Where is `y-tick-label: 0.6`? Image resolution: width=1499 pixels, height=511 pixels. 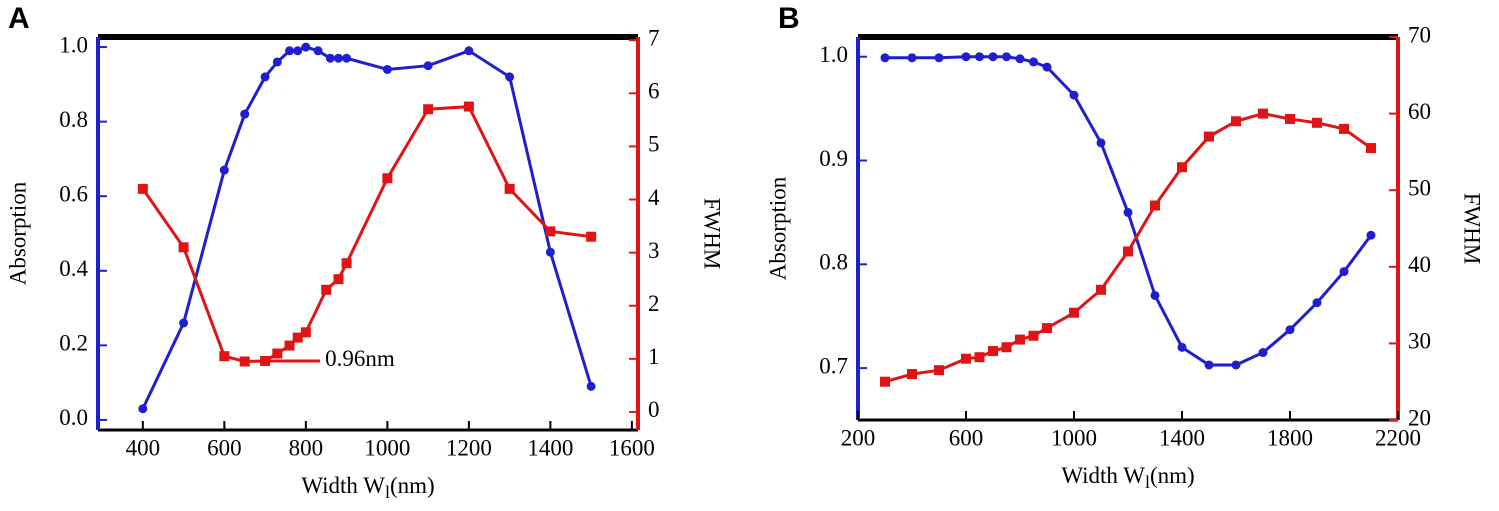
y-tick-label: 0.6 is located at coordinates (73, 193).